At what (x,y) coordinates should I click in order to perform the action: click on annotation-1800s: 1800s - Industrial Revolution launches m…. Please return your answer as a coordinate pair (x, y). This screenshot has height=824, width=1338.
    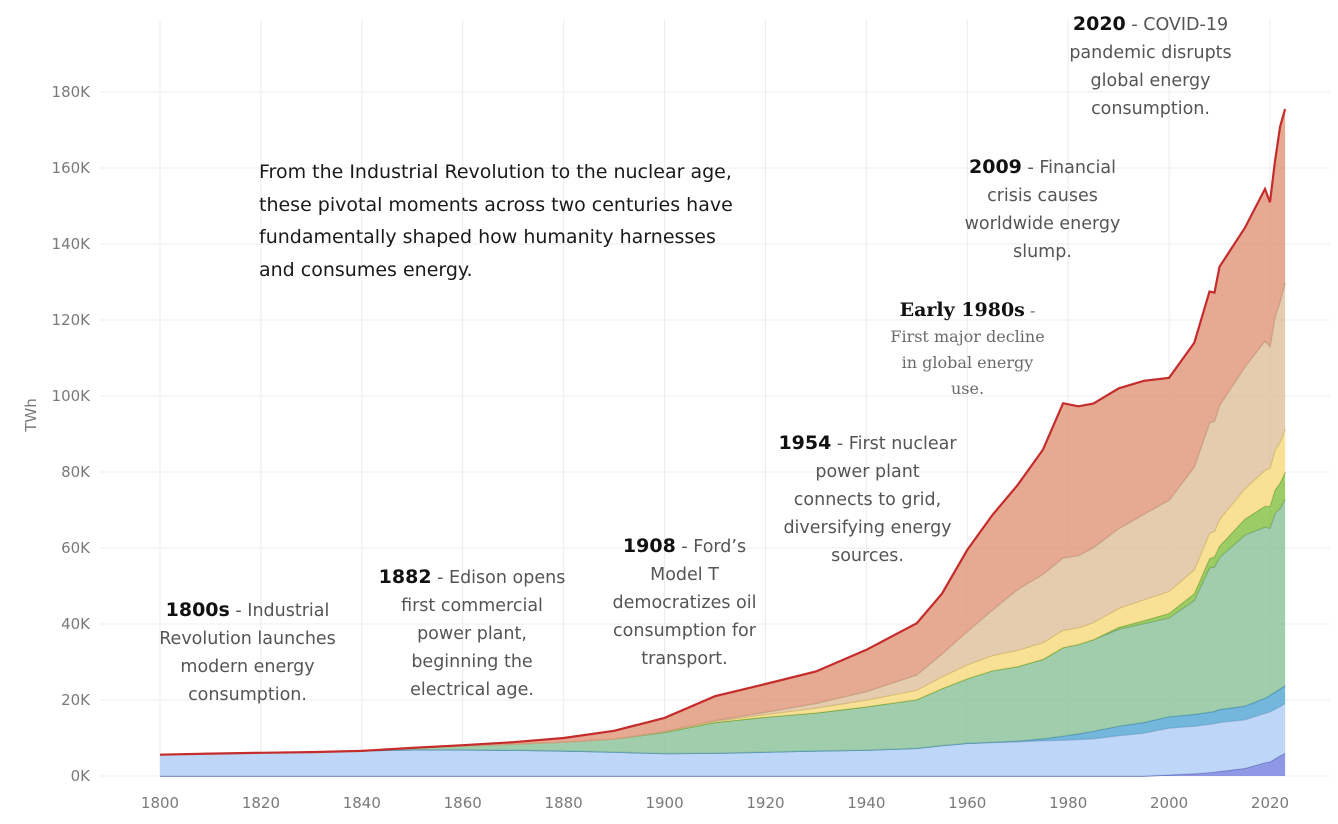
    Looking at the image, I should click on (247, 652).